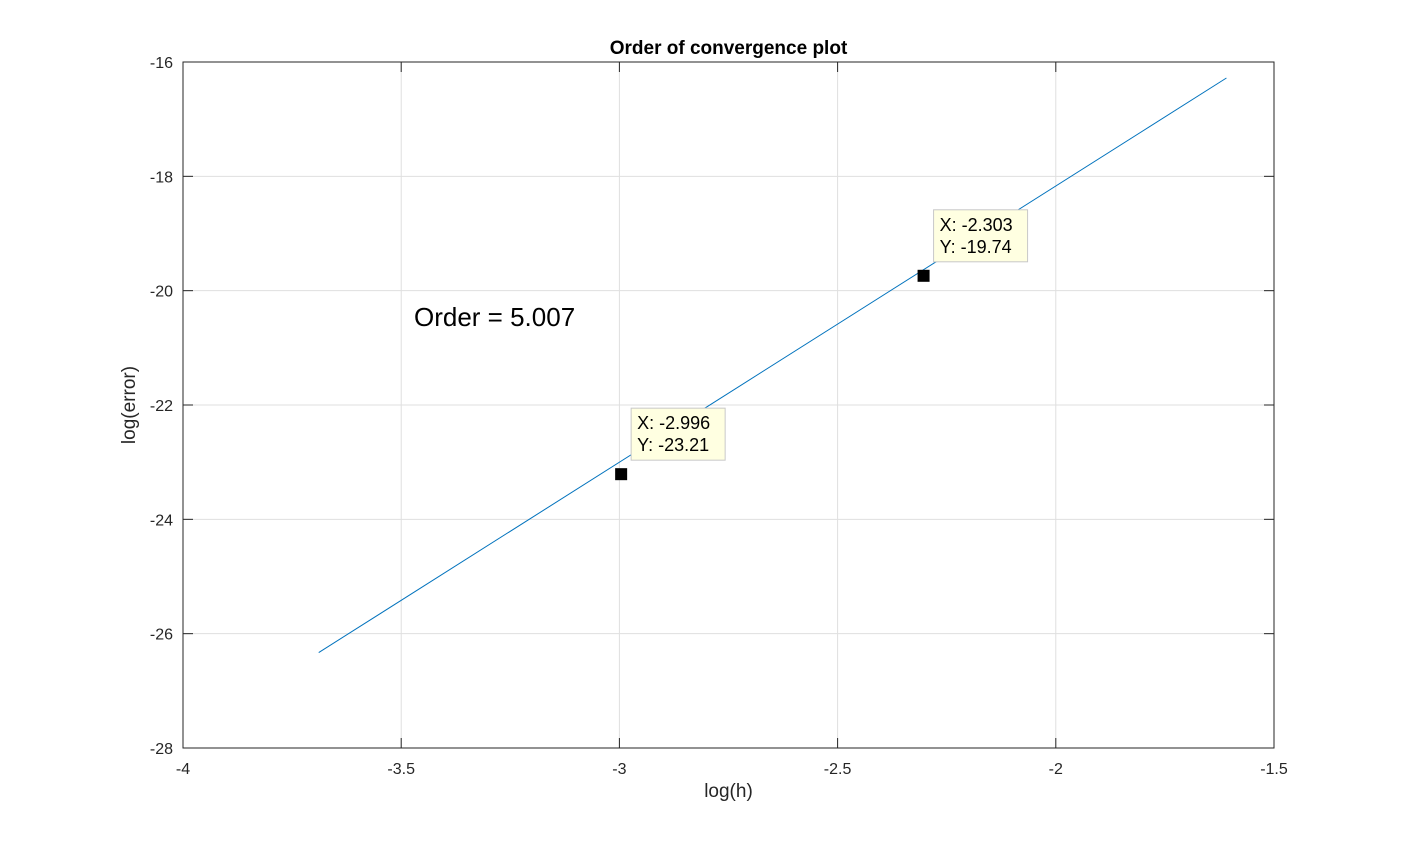 Image resolution: width=1408 pixels, height=842 pixels. Describe the element at coordinates (161, 635) in the screenshot. I see `y-tick-label: -26` at that location.